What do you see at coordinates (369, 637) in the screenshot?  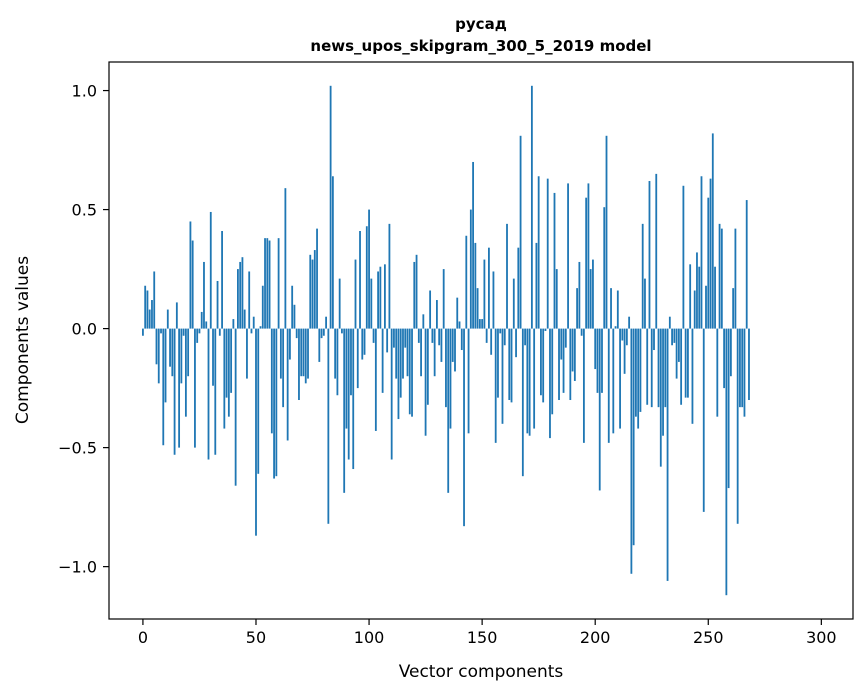 I see `x-tick-label: 100` at bounding box center [369, 637].